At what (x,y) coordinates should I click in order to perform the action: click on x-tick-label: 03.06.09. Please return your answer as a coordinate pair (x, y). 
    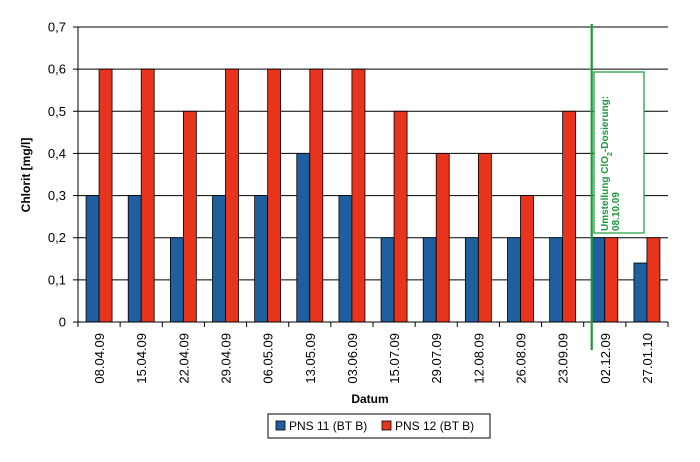
    Looking at the image, I should click on (352, 358).